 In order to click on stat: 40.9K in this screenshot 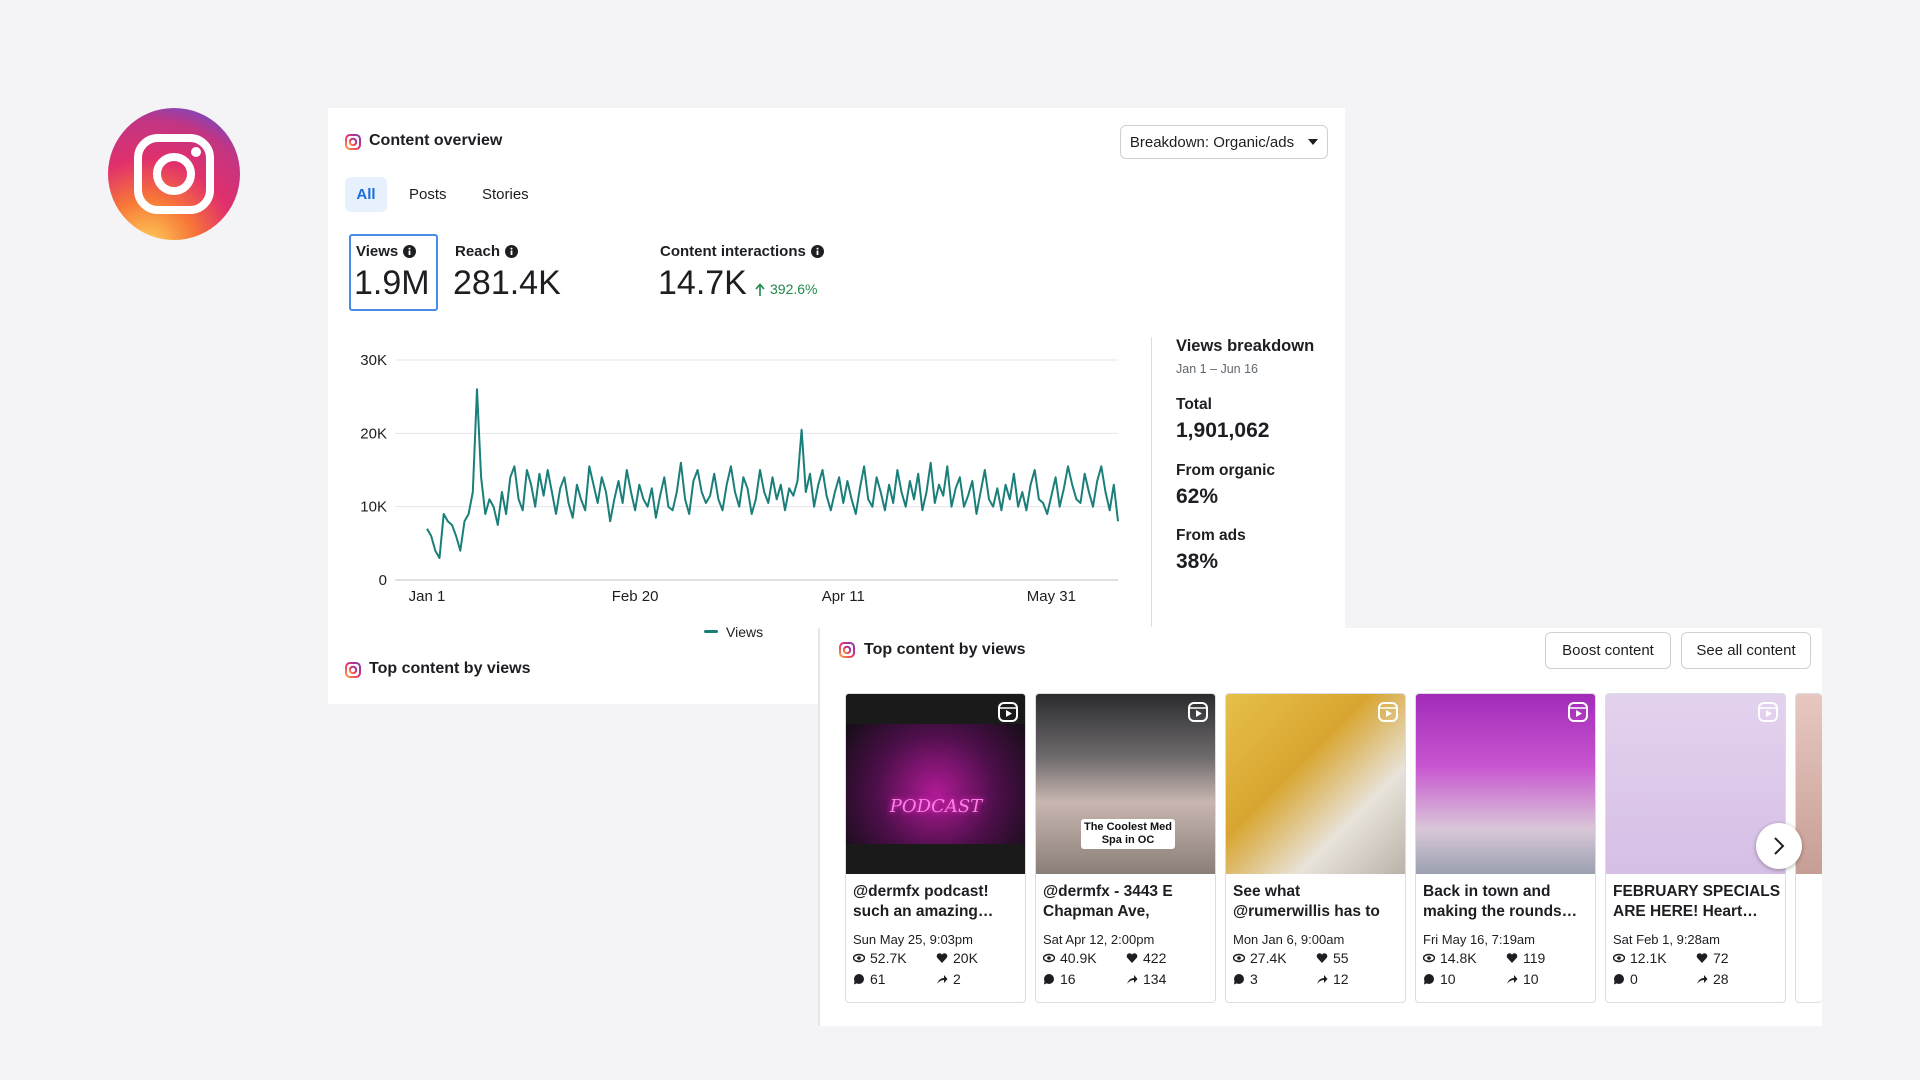, I will do `click(1070, 958)`.